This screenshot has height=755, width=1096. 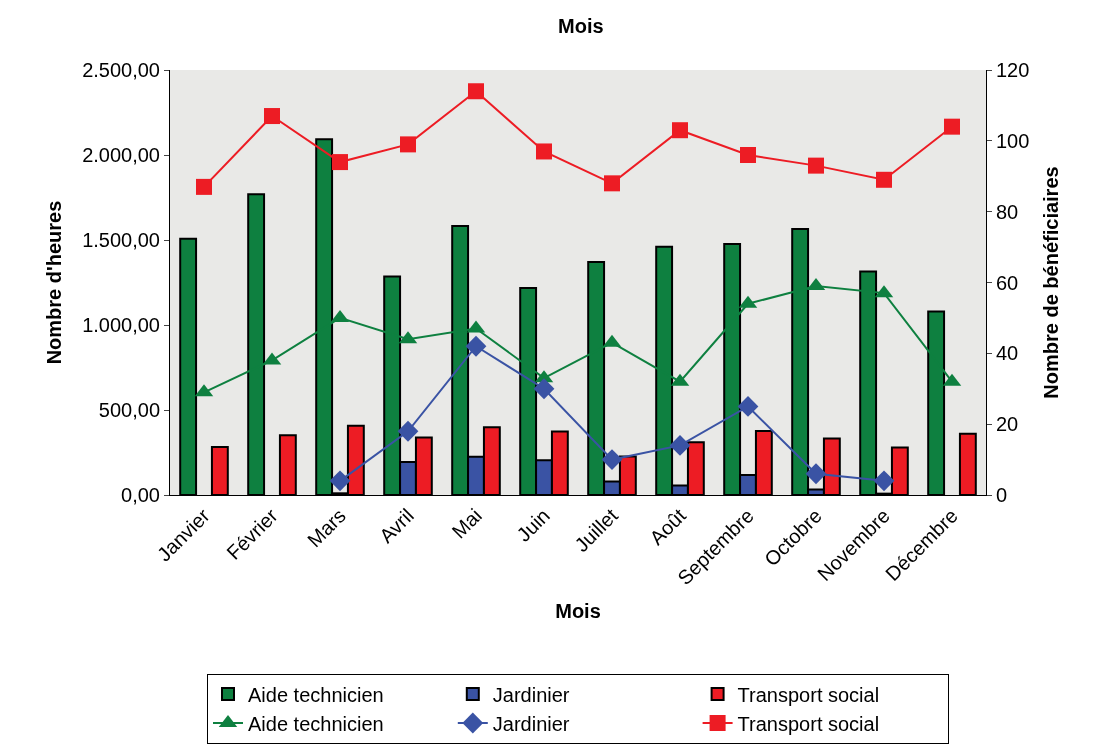 I want to click on y-tick-label: 500,00, so click(x=129, y=410).